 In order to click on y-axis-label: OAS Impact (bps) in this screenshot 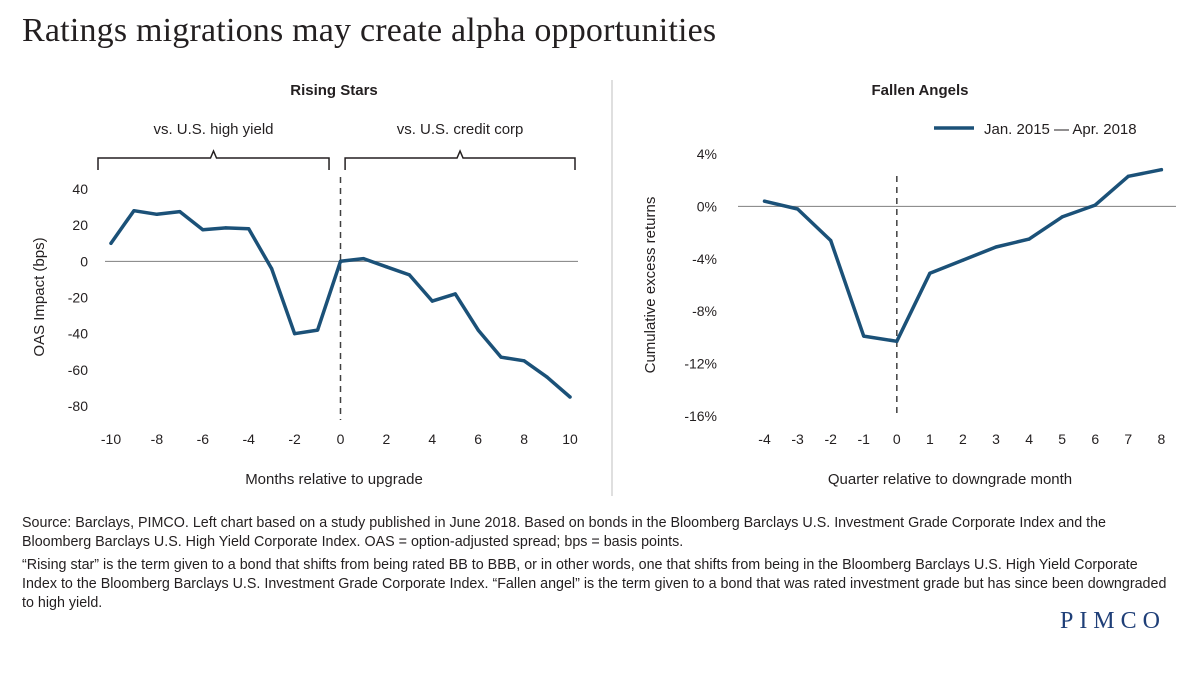, I will do `click(39, 296)`.